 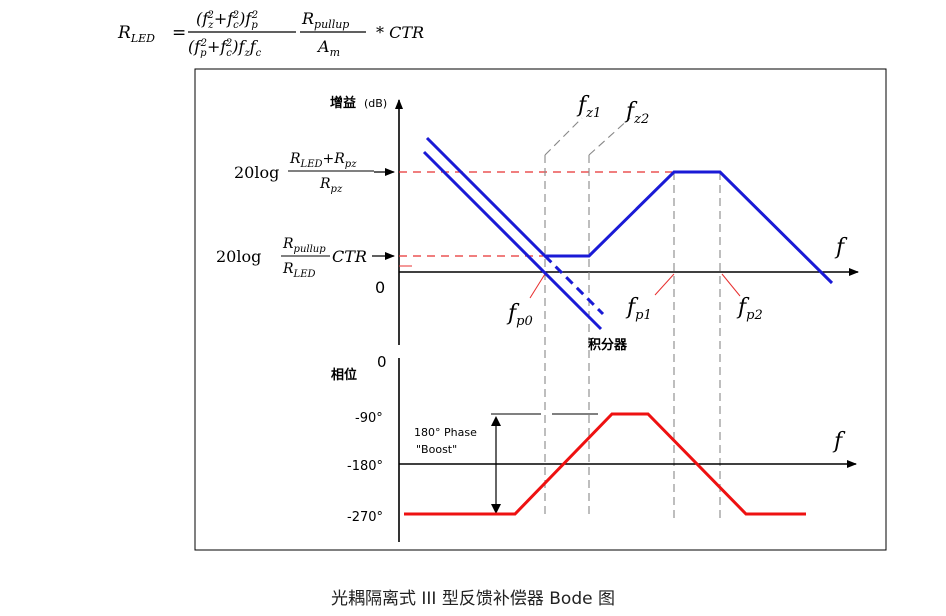 I want to click on fz2-label: fz2, so click(x=636, y=113).